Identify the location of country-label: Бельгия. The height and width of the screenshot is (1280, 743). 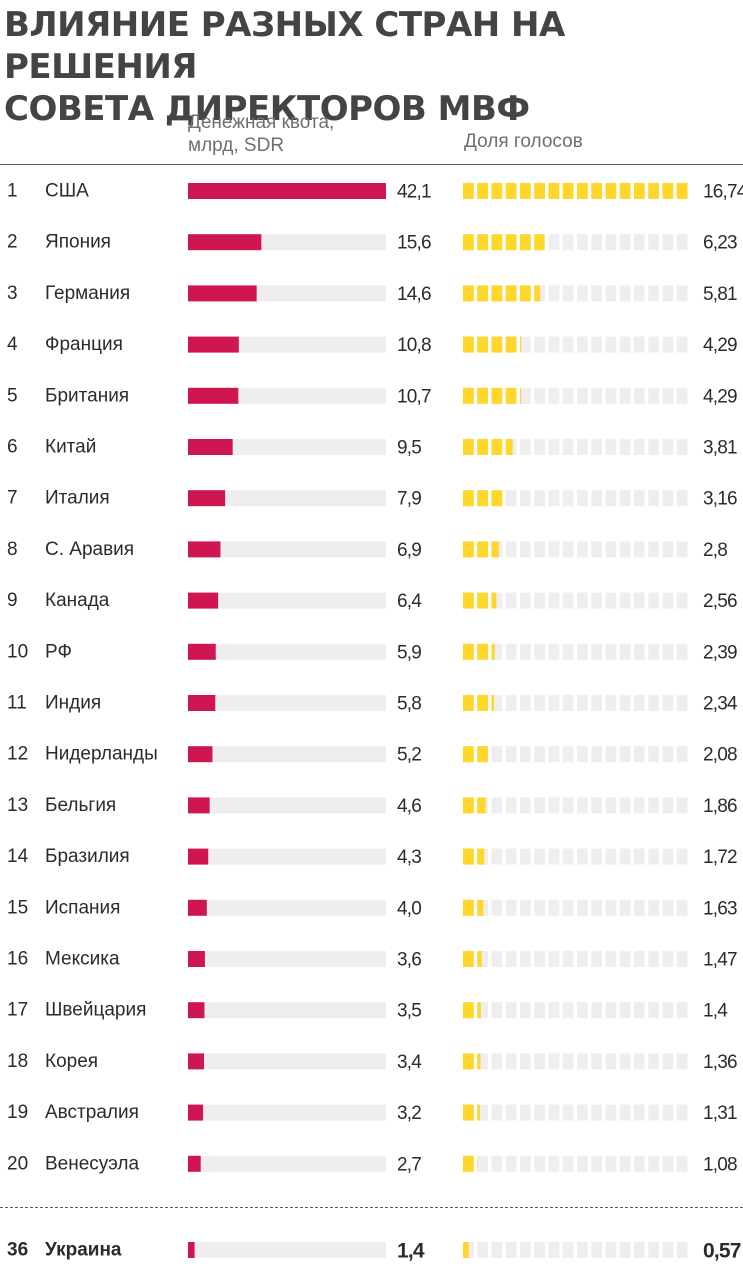
(80, 805).